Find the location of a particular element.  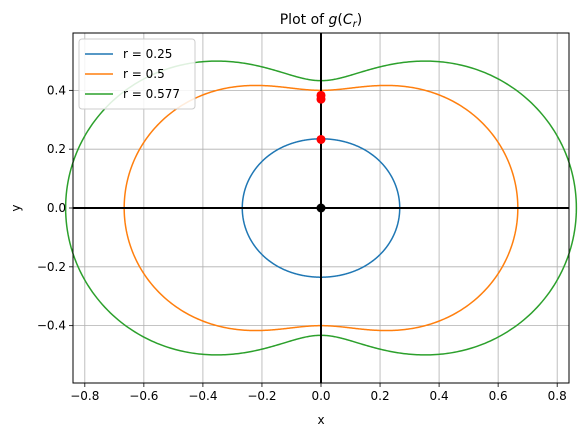

x-tick-label: 0.6 is located at coordinates (498, 396).